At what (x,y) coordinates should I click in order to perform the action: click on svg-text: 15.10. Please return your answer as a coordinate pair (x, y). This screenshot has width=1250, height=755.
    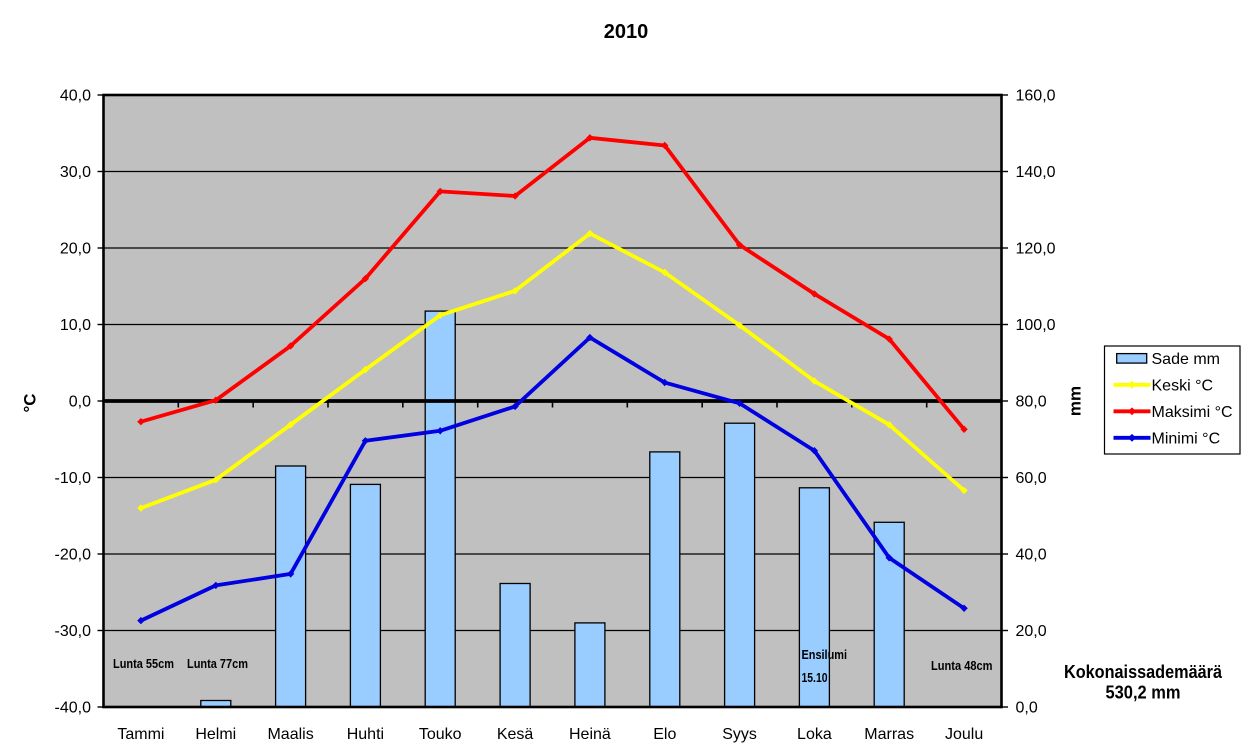
    Looking at the image, I should click on (815, 678).